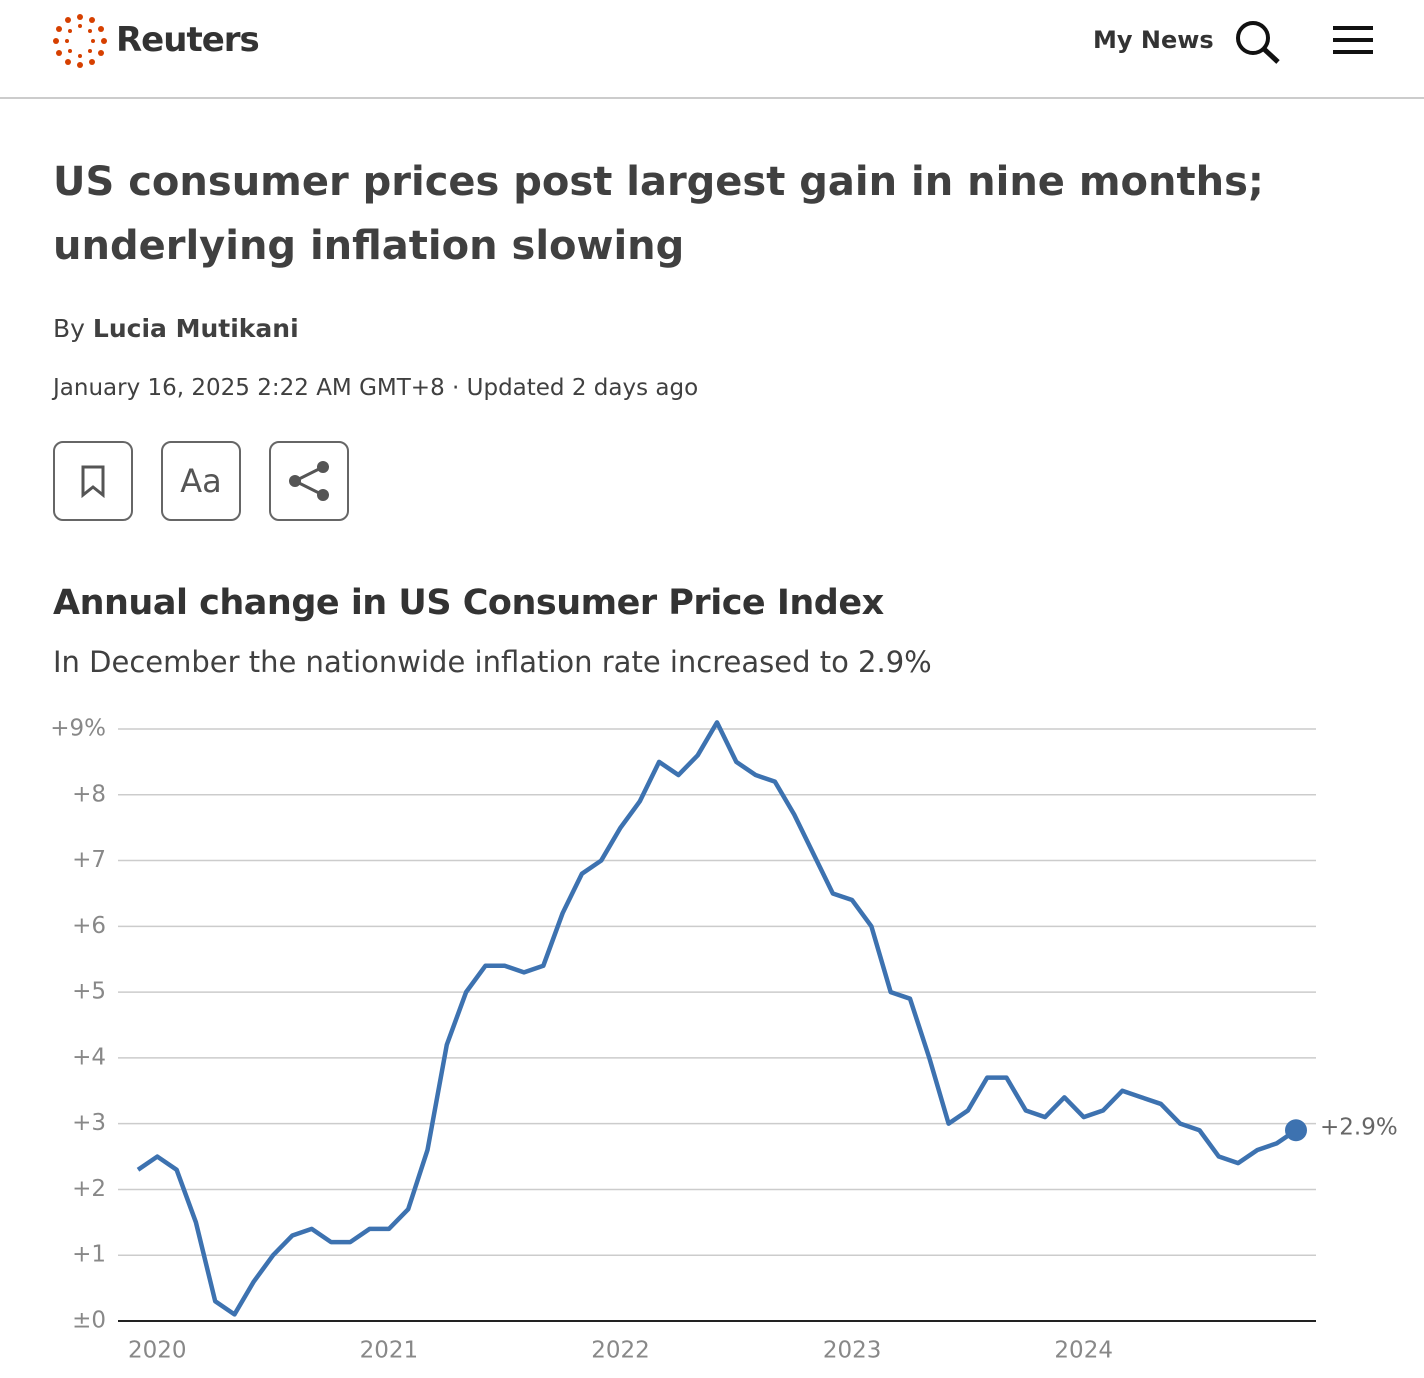 This screenshot has width=1424, height=1378. What do you see at coordinates (78, 729) in the screenshot?
I see `y-tick-label: +9%` at bounding box center [78, 729].